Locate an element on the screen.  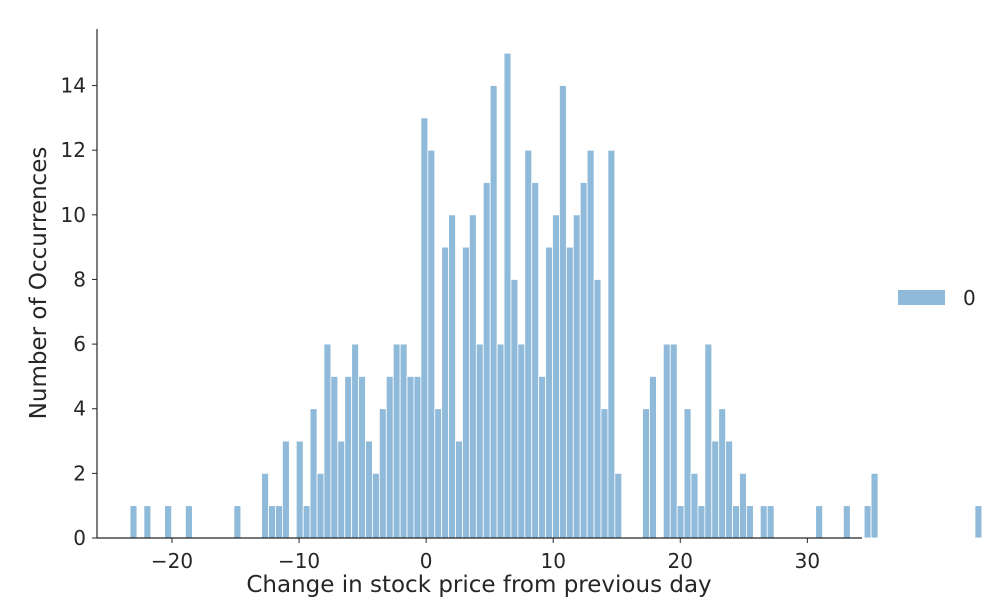
y-tick-label: 0 is located at coordinates (79, 538).